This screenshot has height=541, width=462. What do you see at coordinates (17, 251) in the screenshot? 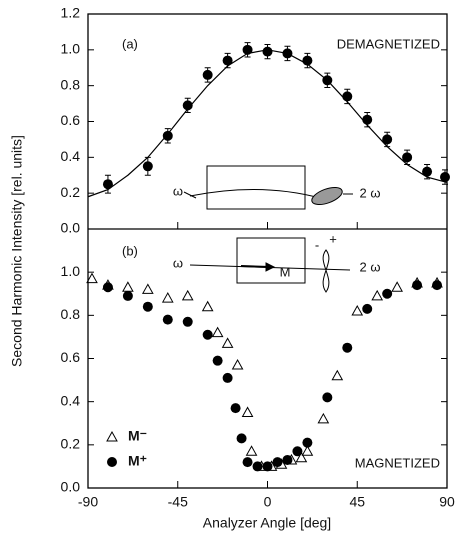
I see `y-axis-title: Second Harmonic Intensity [rel. units]` at bounding box center [17, 251].